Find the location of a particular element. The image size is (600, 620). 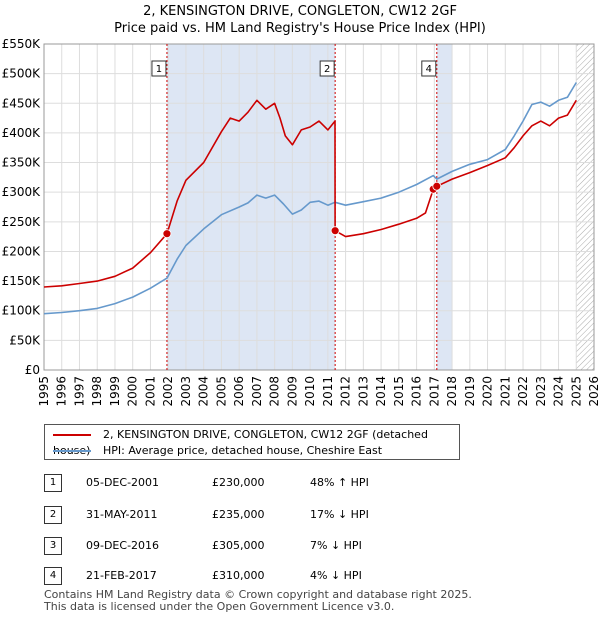

x-tick-label: 2016 is located at coordinates (417, 391).